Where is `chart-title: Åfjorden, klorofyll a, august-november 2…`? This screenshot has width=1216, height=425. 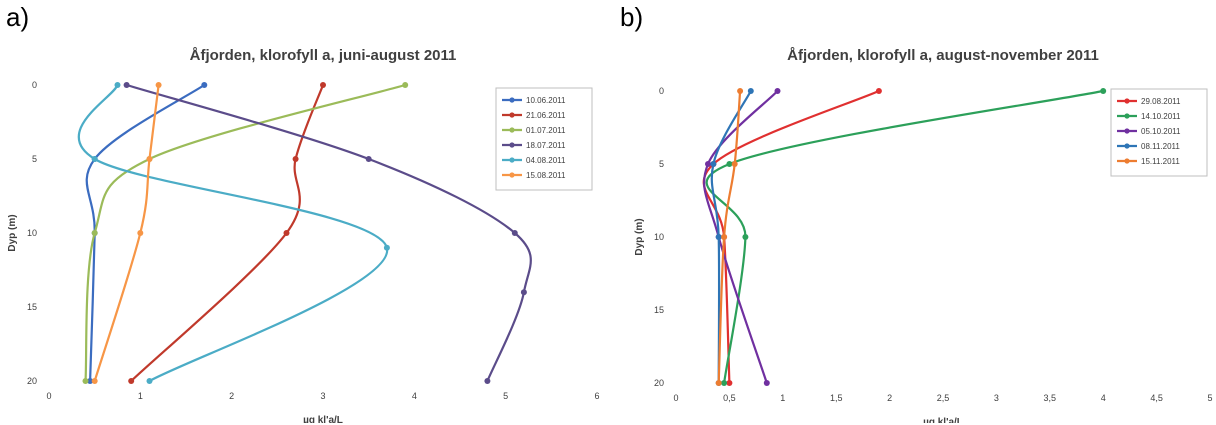
chart-title: Åfjorden, klorofyll a, august-november 2… is located at coordinates (943, 55).